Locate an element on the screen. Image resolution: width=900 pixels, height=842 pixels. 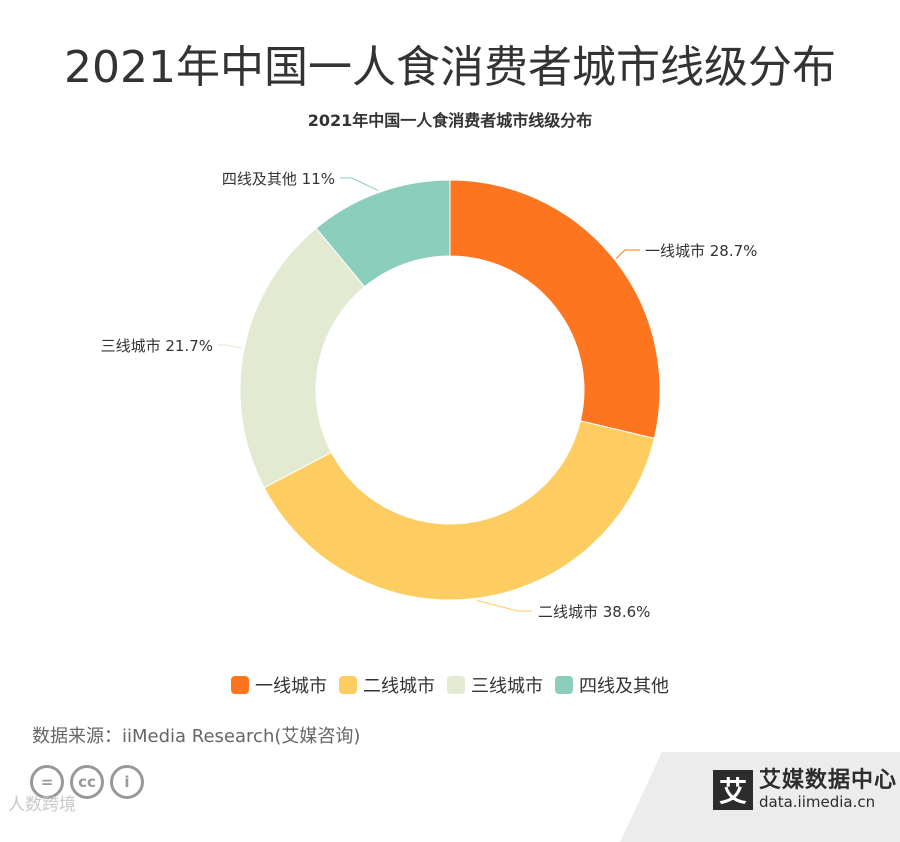
chart-title: 2021年中国一人食消费者城市线级分布 is located at coordinates (450, 120).